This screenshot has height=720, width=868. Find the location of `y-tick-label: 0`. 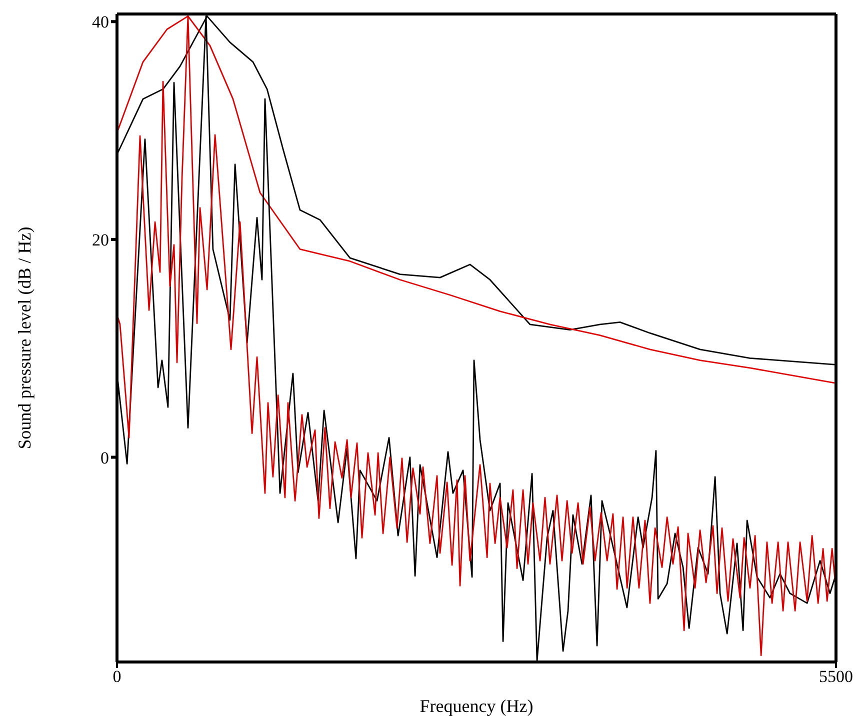

y-tick-label: 0 is located at coordinates (104, 458).